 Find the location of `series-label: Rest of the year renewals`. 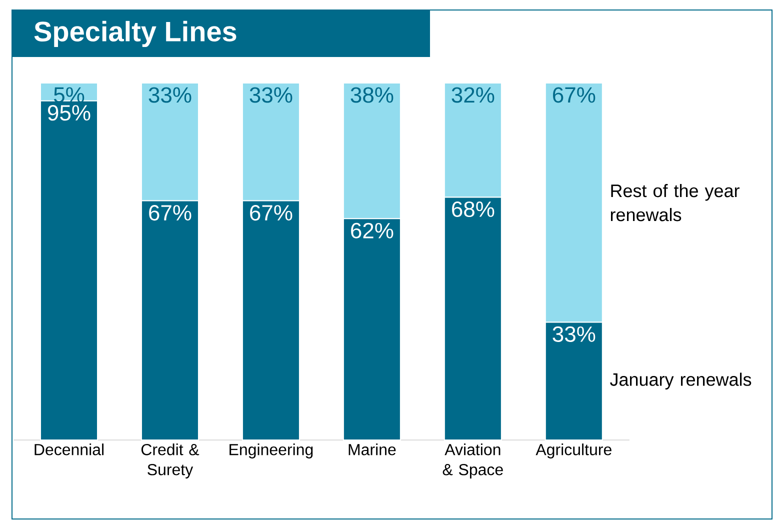

series-label: Rest of the year renewals is located at coordinates (675, 203).